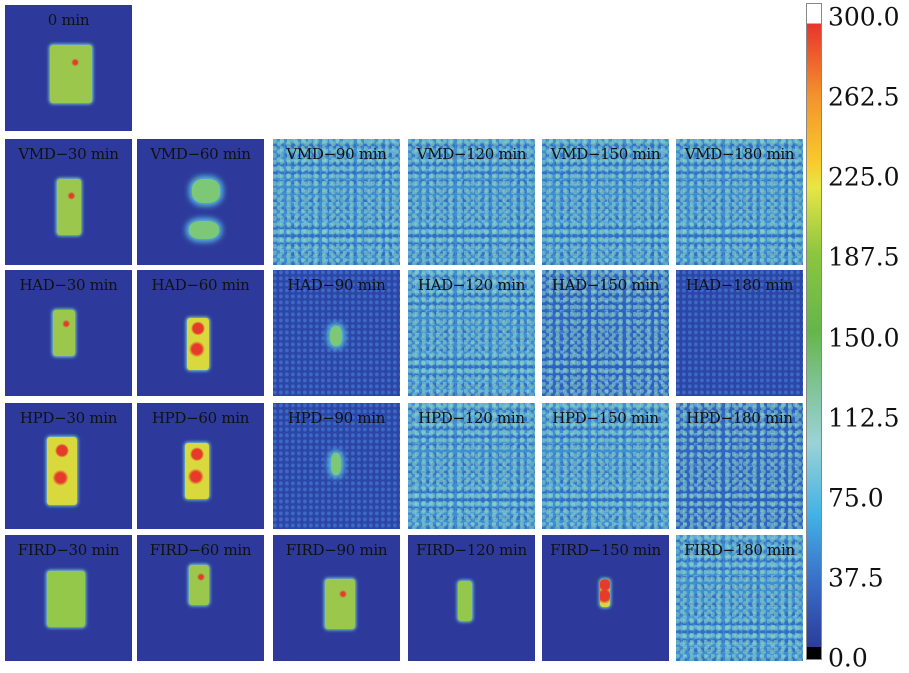 The height and width of the screenshot is (673, 909). I want to click on colorbar-tick-label: 112.5, so click(864, 418).